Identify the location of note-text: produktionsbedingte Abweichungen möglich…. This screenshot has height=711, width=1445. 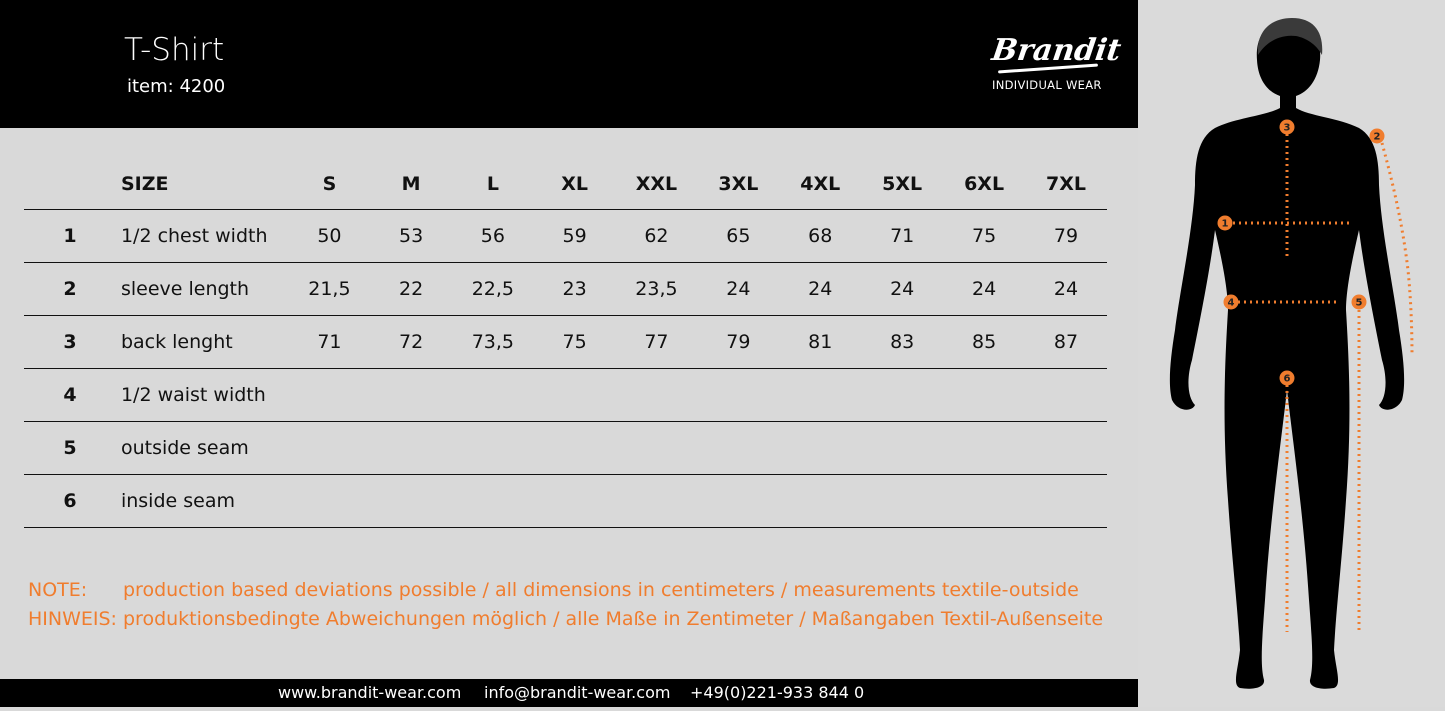
(613, 619).